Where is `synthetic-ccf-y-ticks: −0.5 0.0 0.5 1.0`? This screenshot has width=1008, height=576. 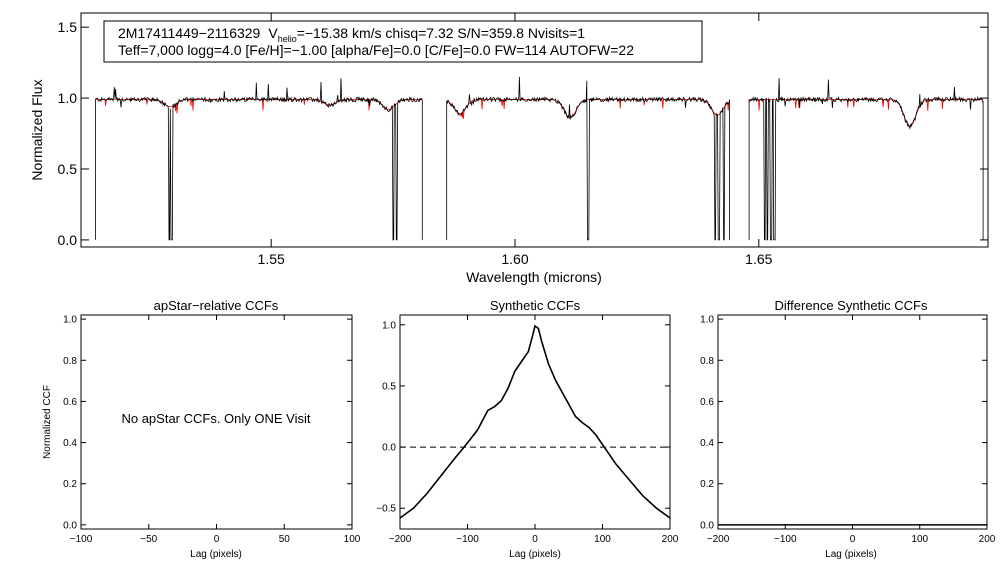
synthetic-ccf-y-ticks: −0.5 0.0 0.5 1.0 is located at coordinates (523, 417).